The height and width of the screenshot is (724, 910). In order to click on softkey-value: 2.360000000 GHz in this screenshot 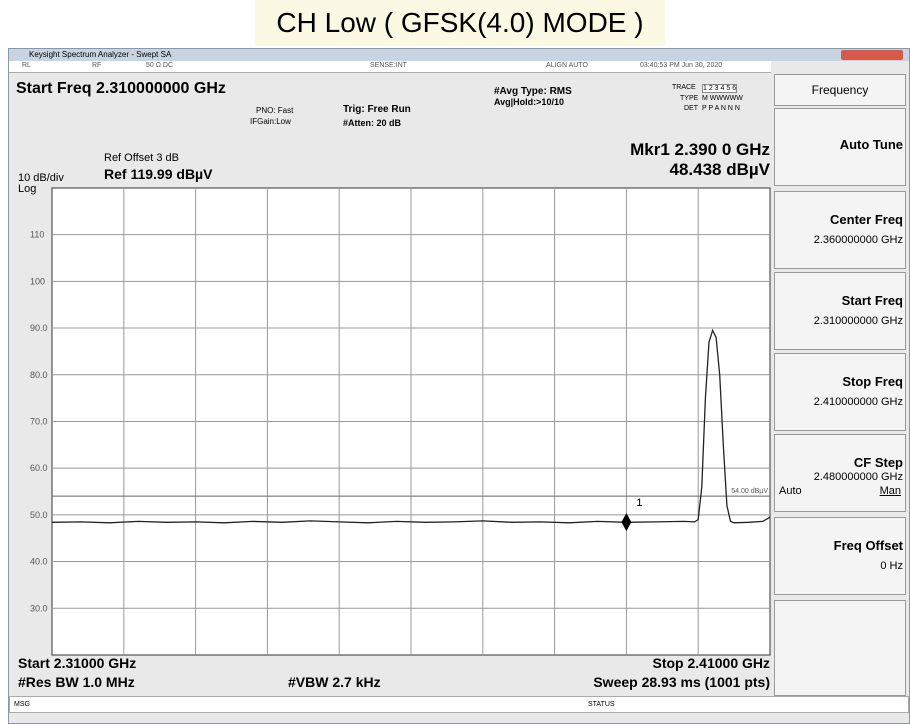, I will do `click(858, 240)`.